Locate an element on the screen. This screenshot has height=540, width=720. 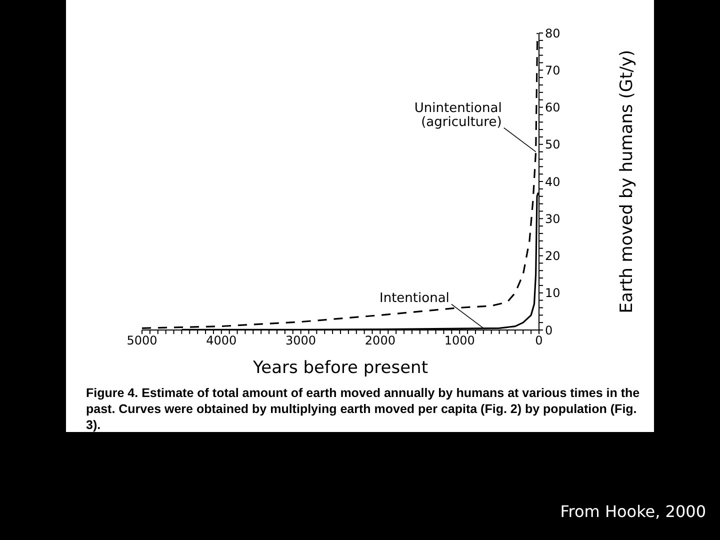
y-tick-label: 60 is located at coordinates (552, 107).